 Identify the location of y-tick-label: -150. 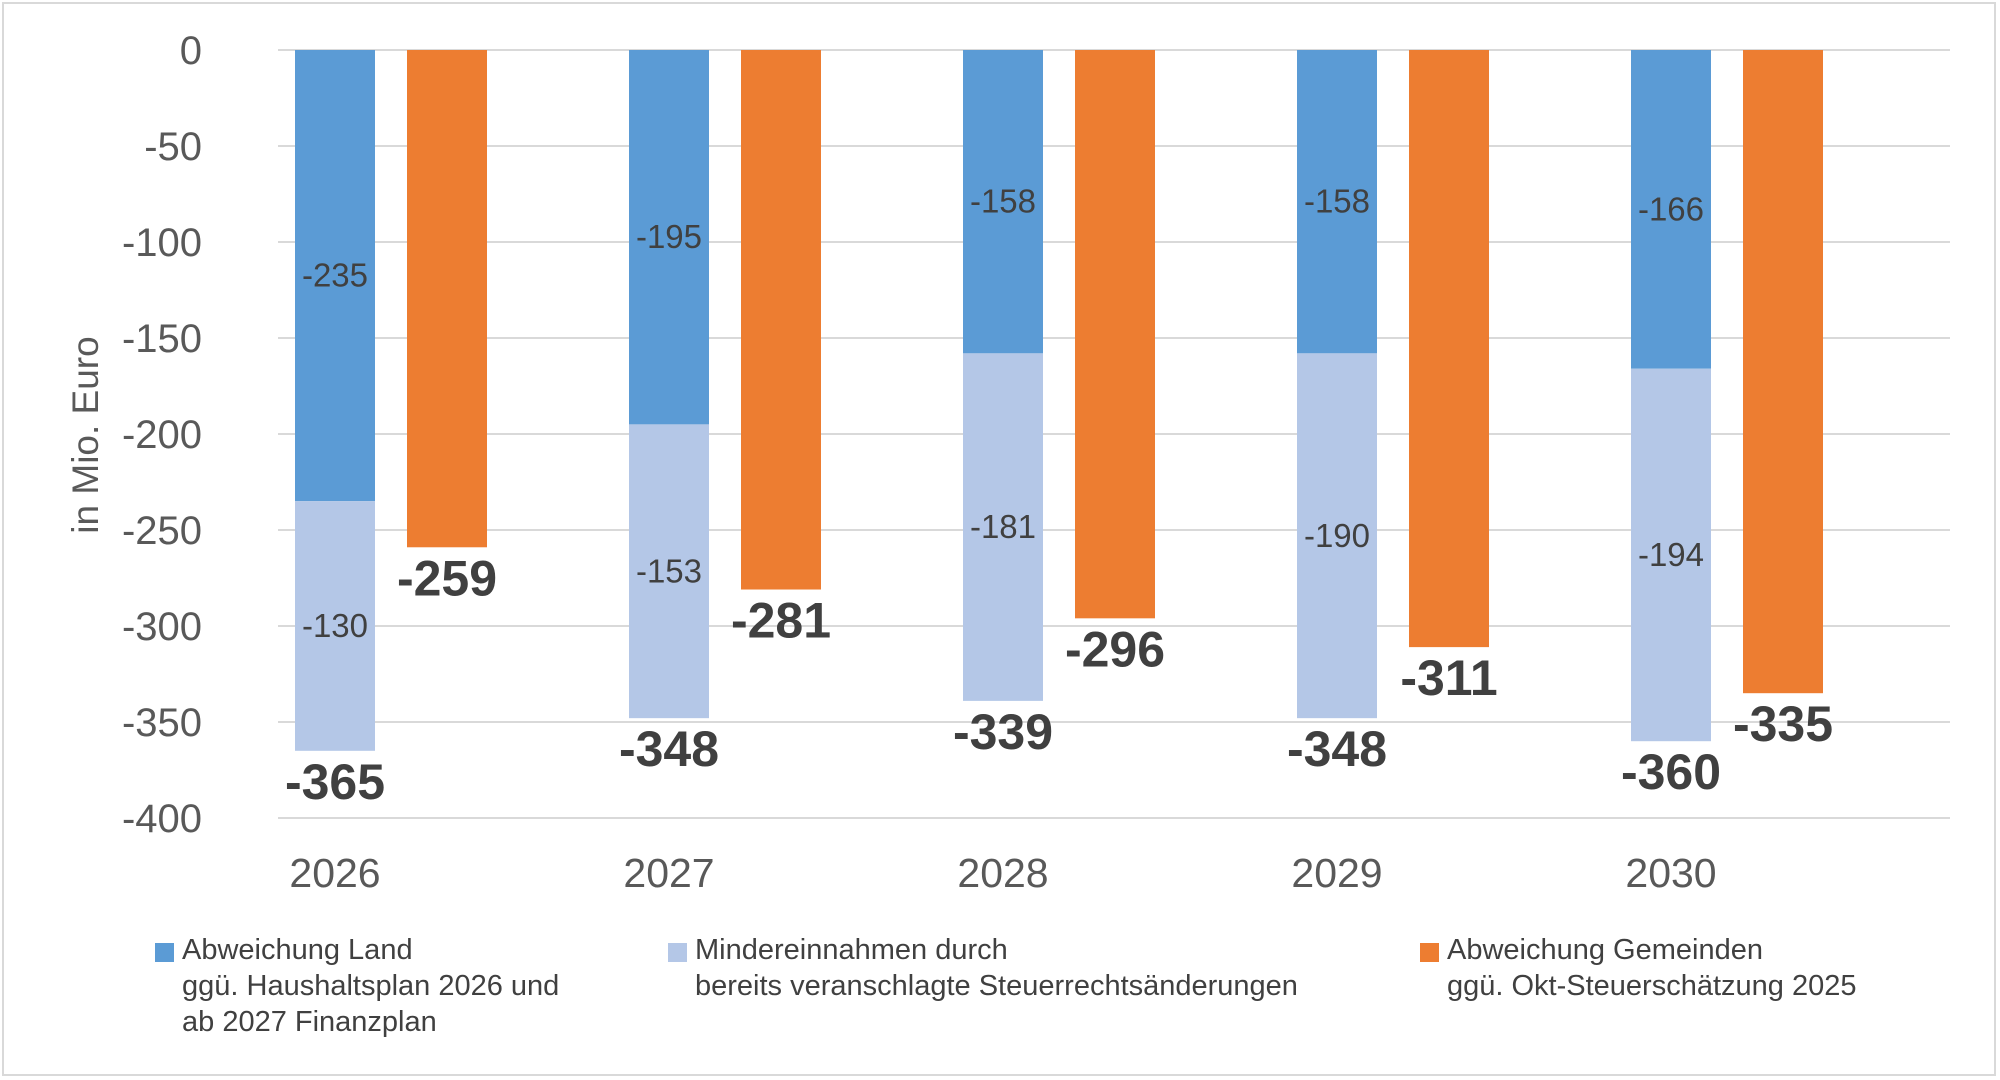
(162, 339).